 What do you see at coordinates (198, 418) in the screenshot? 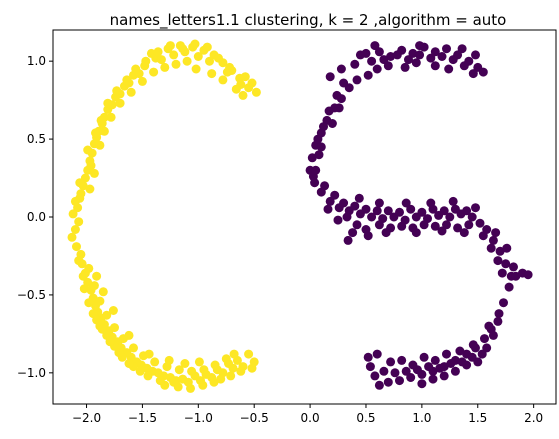
I see `x-tick-label: −1.0` at bounding box center [198, 418].